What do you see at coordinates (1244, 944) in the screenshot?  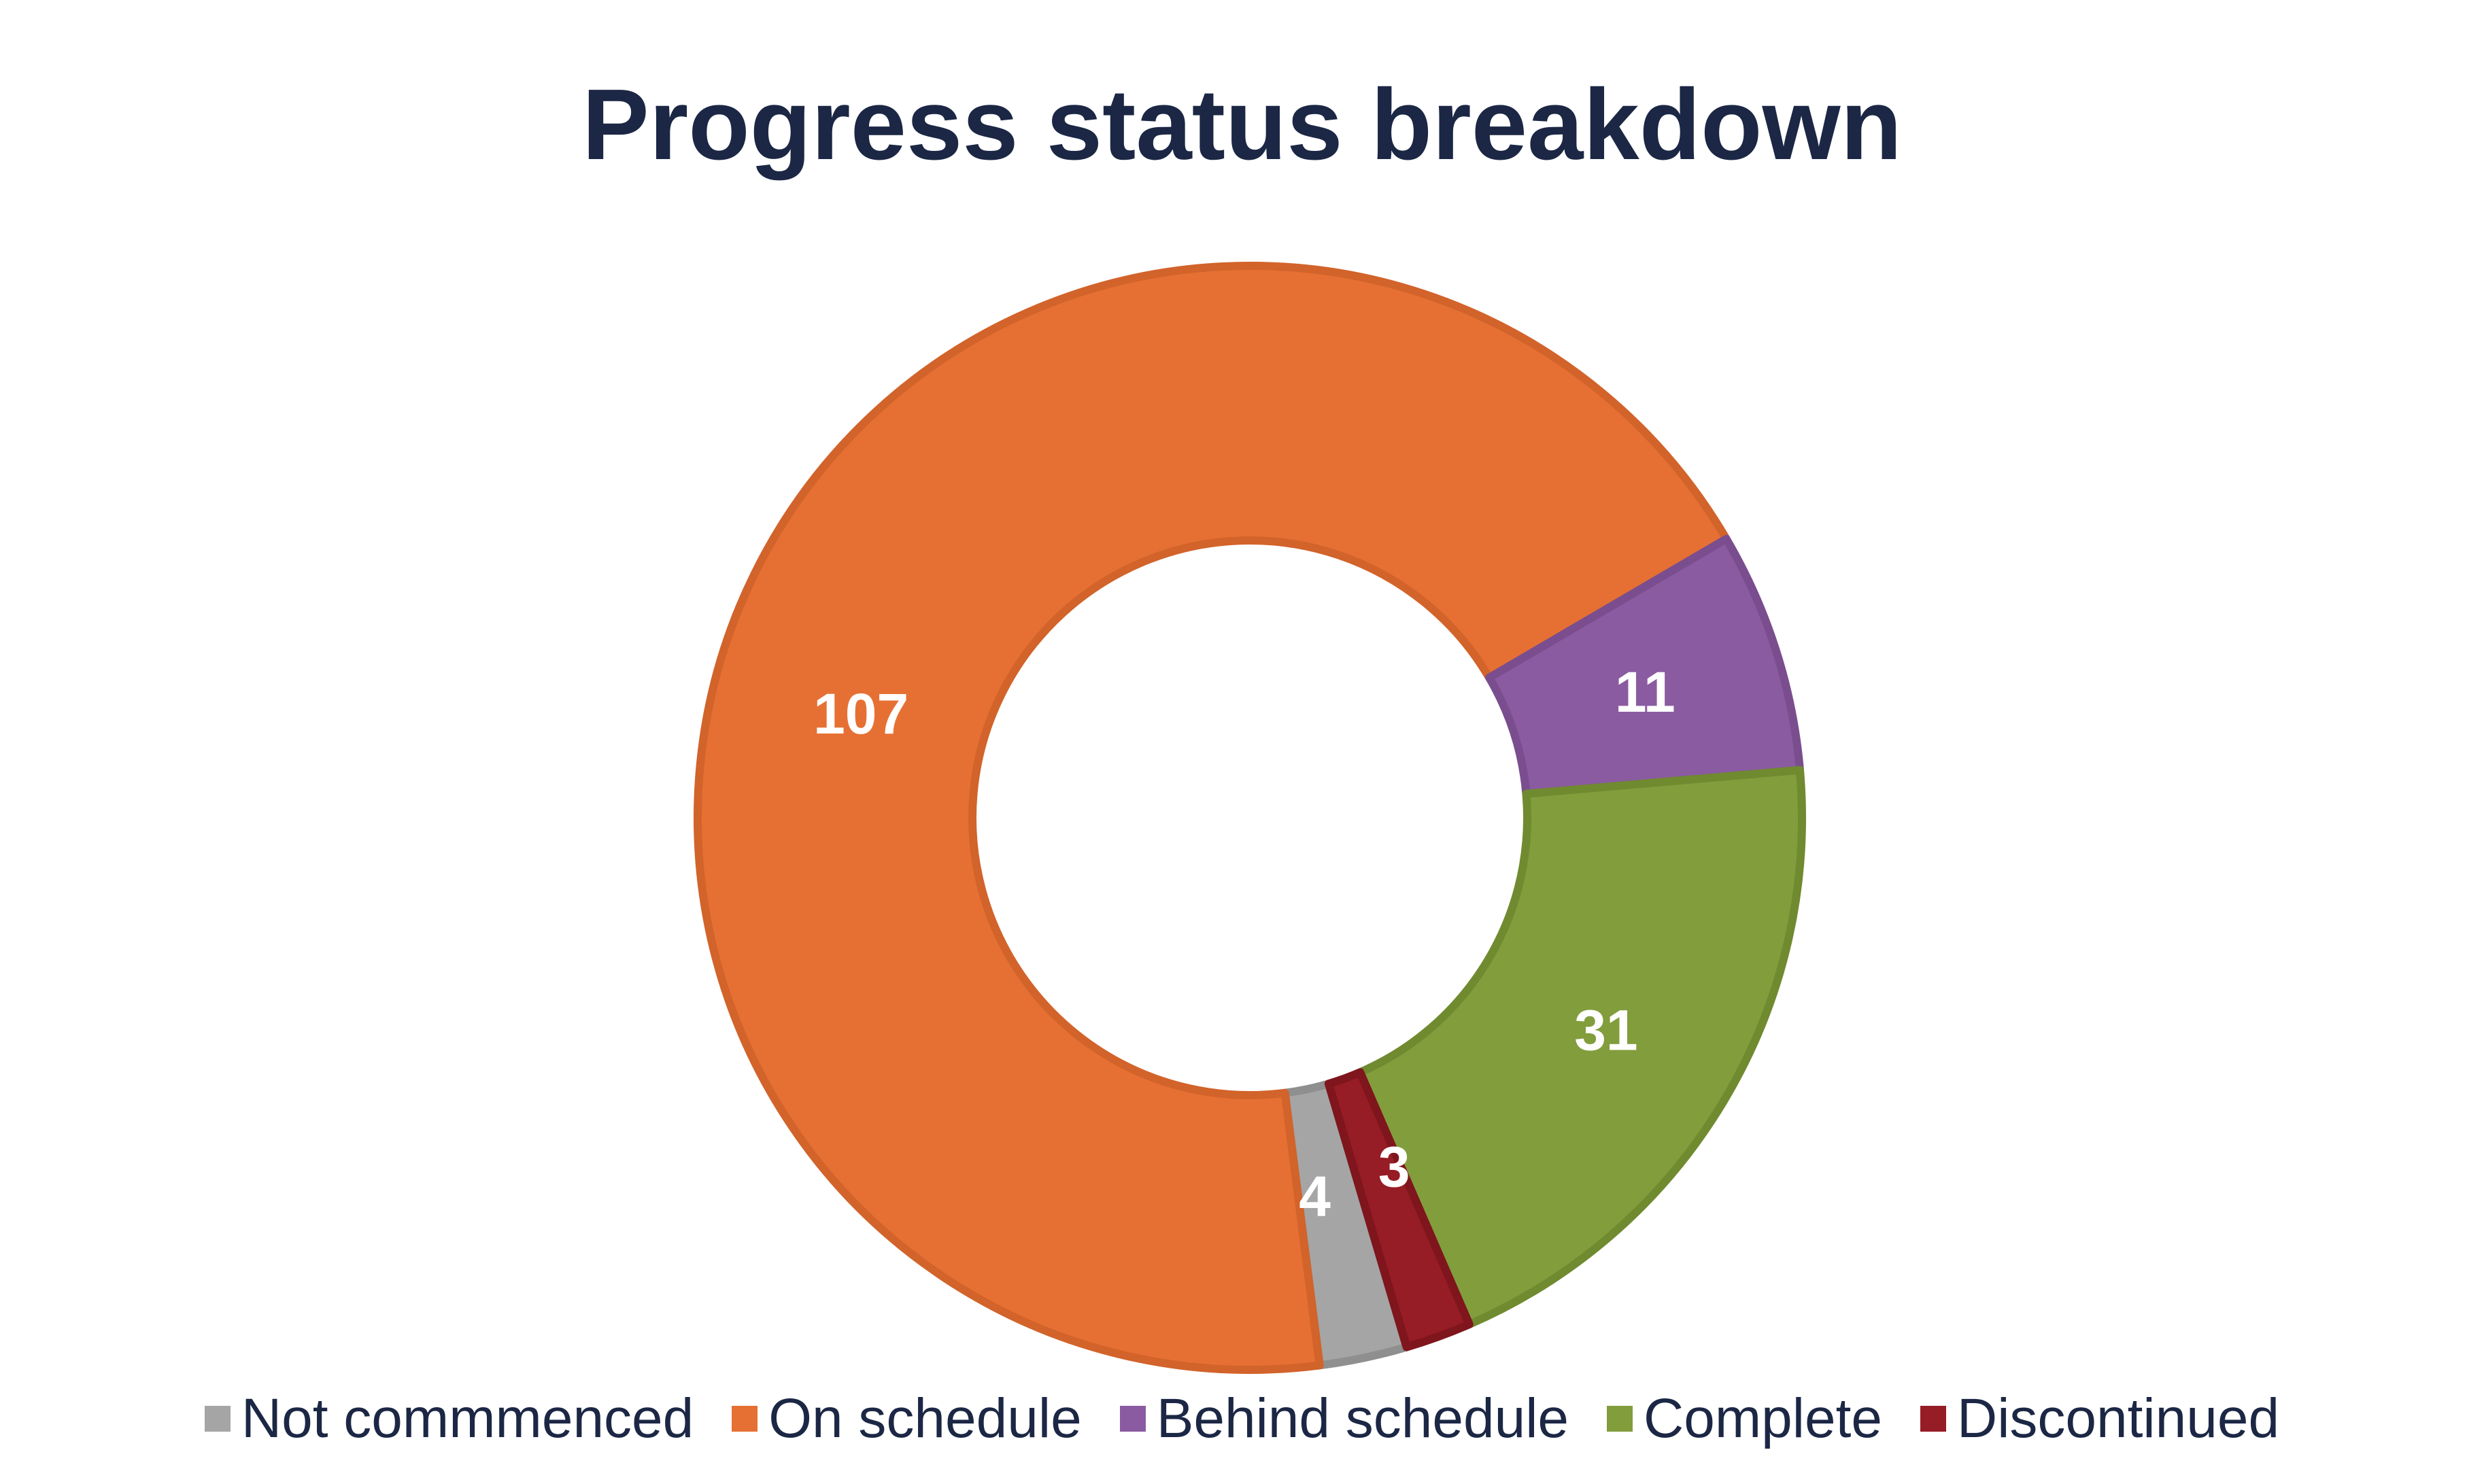 I see `donut-data-labels: 4 107 11 31 3` at bounding box center [1244, 944].